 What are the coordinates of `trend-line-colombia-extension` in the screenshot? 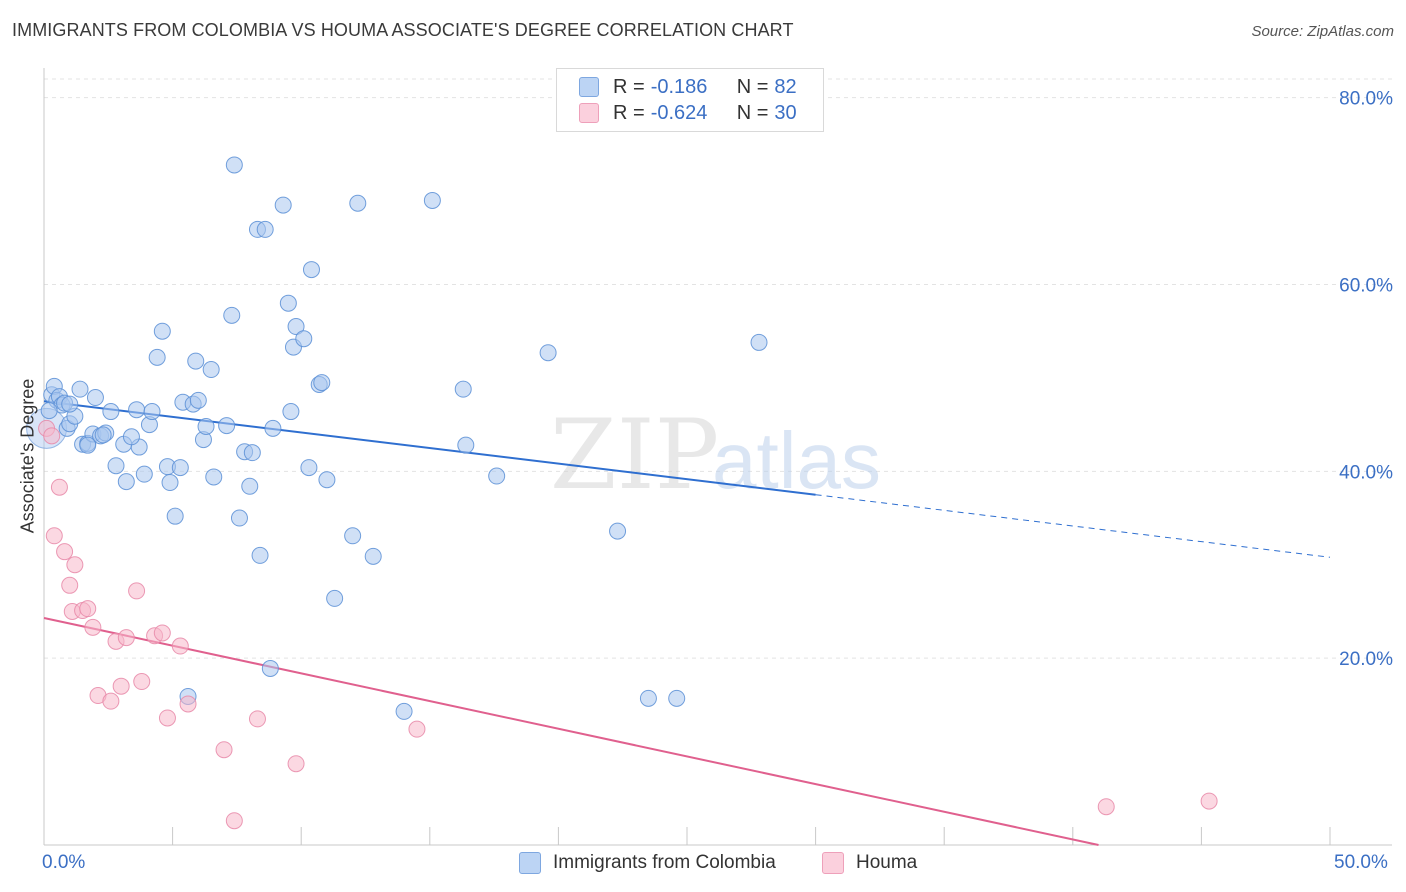 It's located at (1073, 526).